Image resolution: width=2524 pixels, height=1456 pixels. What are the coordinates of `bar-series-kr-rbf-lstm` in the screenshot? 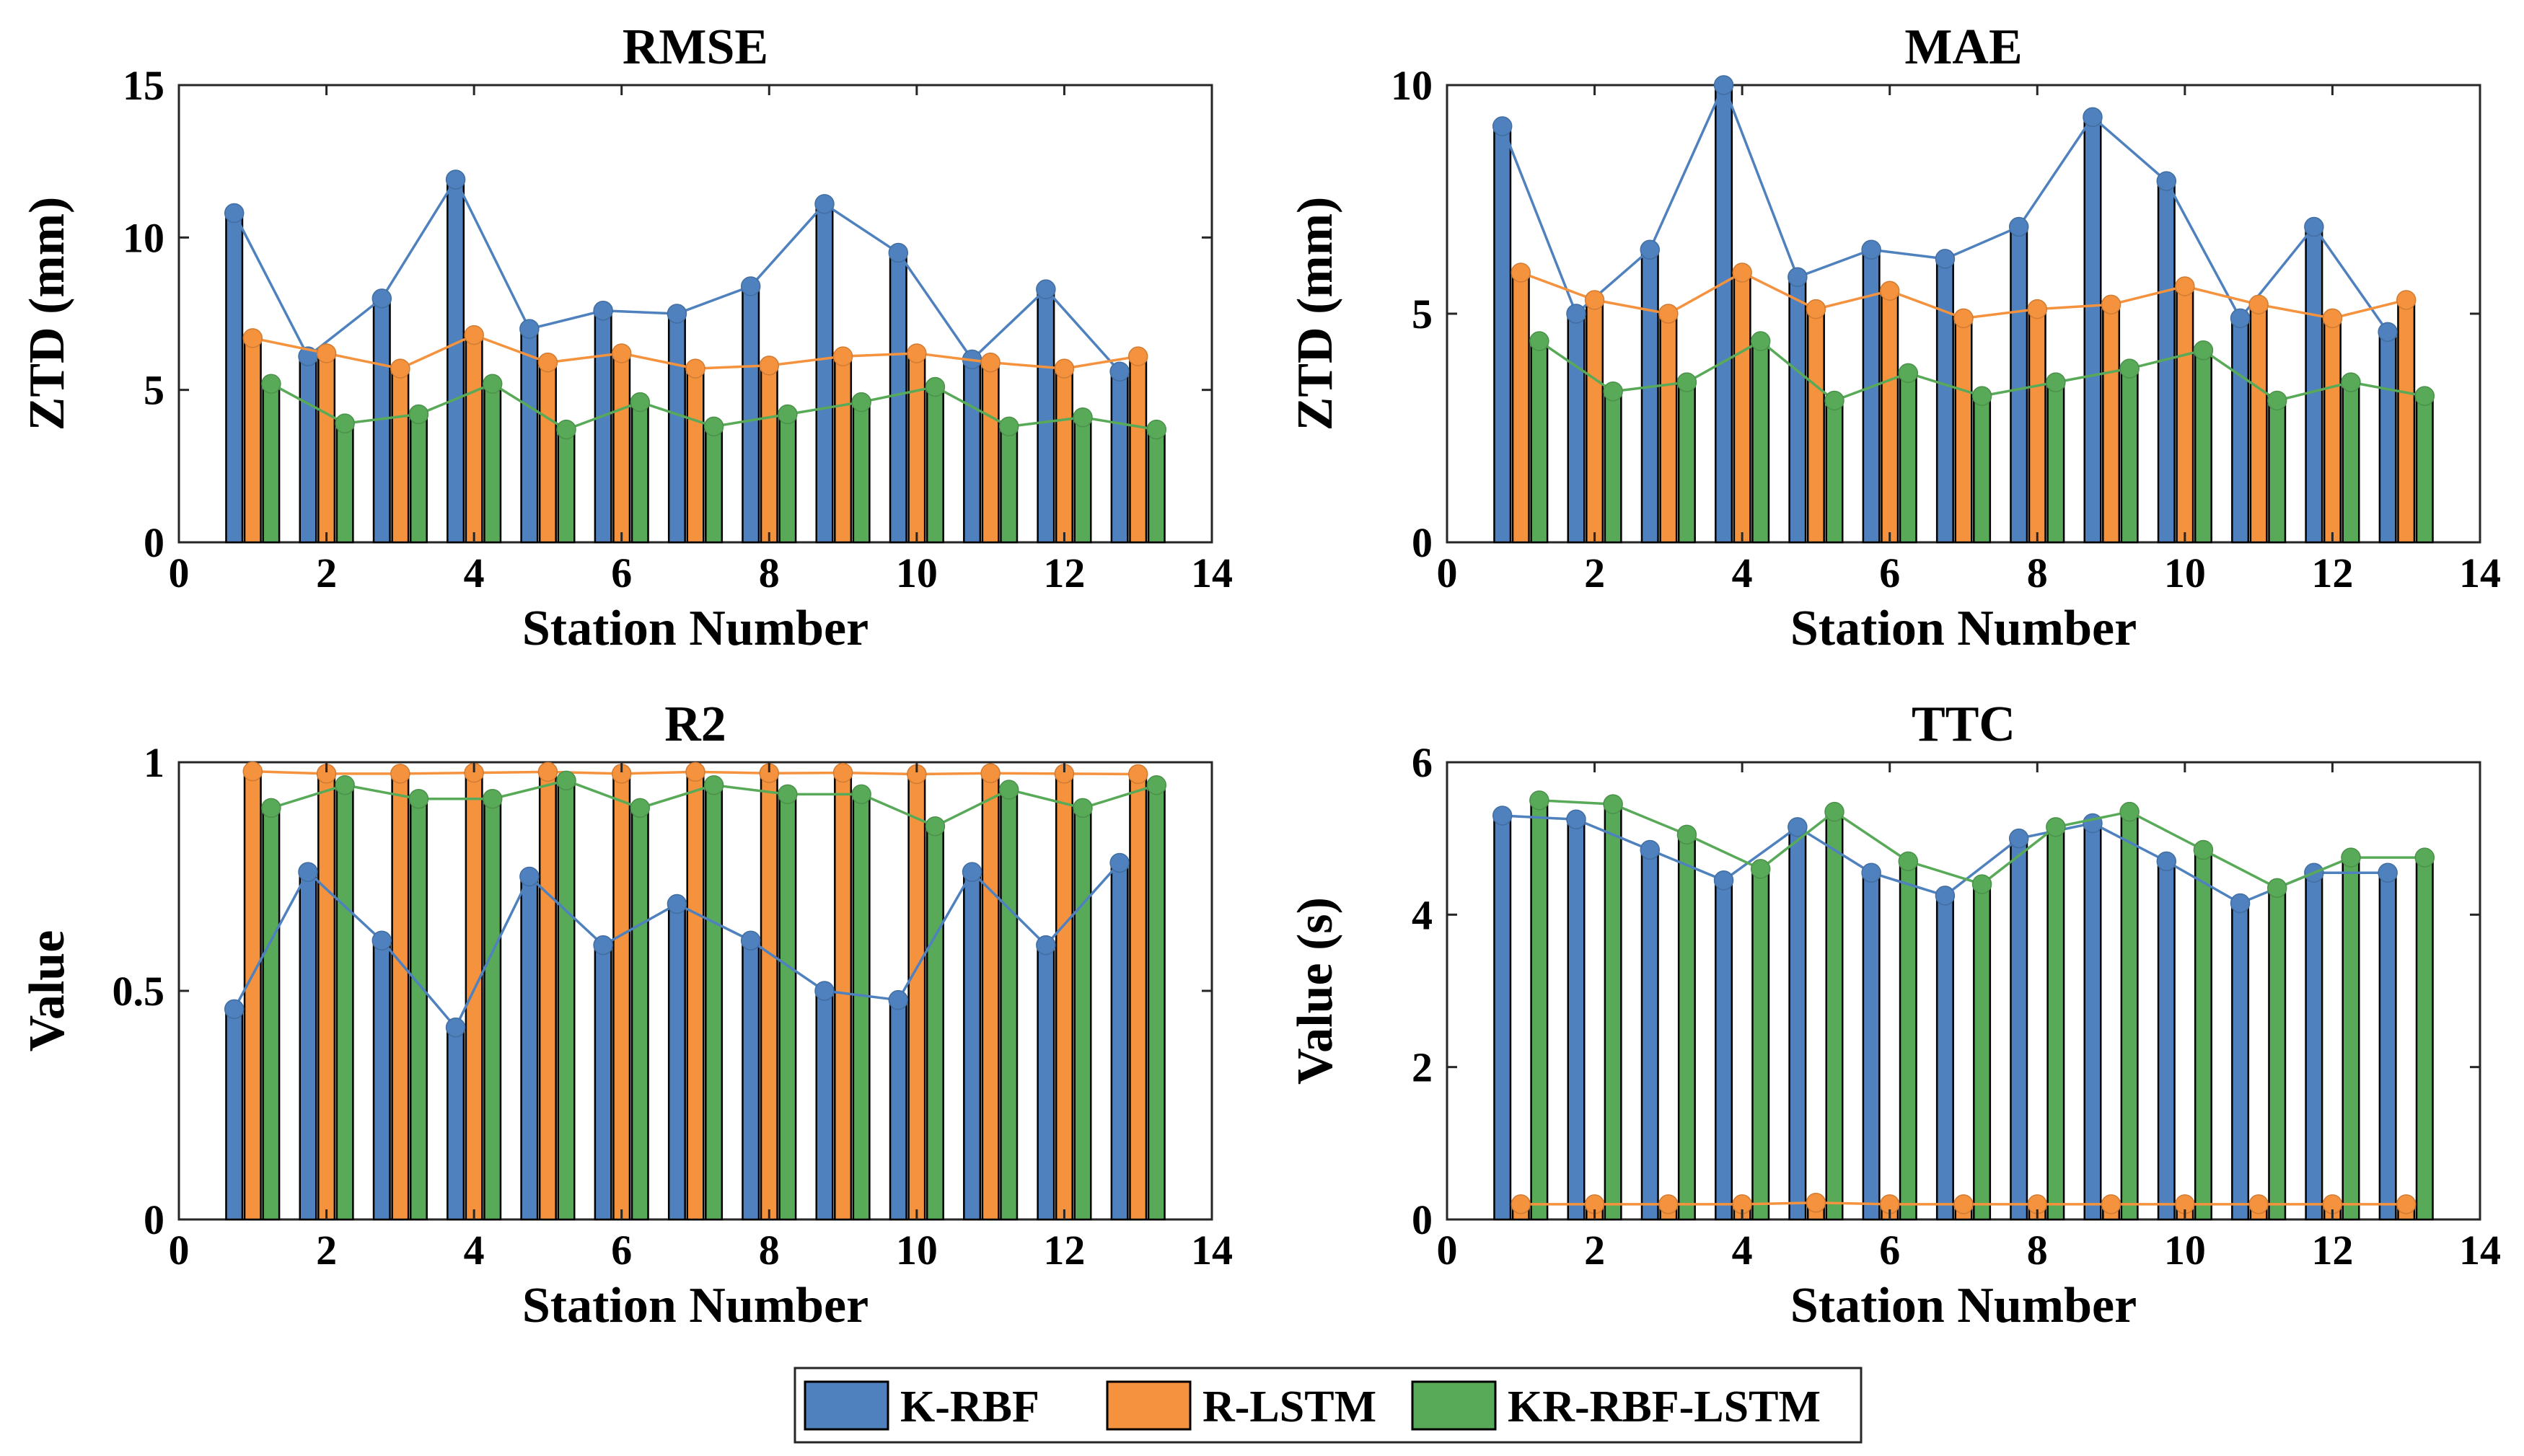 It's located at (1982, 1010).